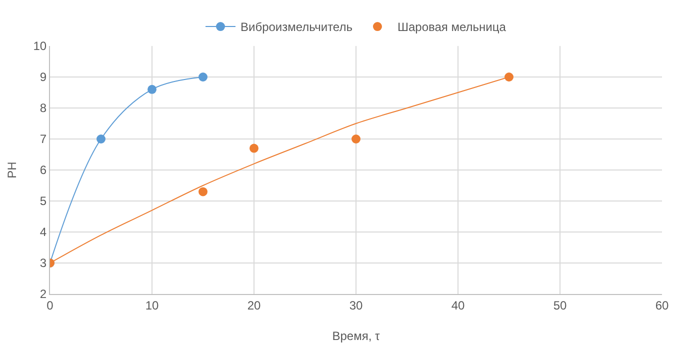 The image size is (682, 349). I want to click on x-tick-label: 0, so click(50, 305).